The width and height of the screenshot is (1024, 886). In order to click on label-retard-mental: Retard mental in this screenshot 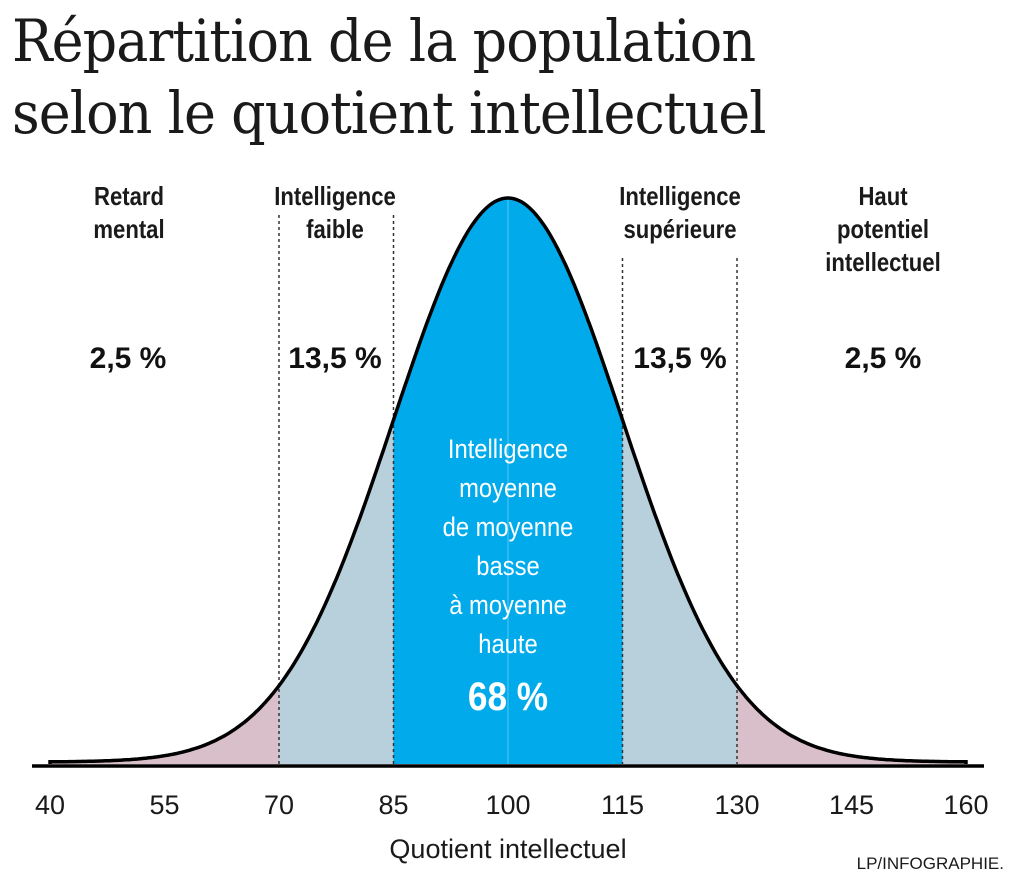, I will do `click(129, 213)`.